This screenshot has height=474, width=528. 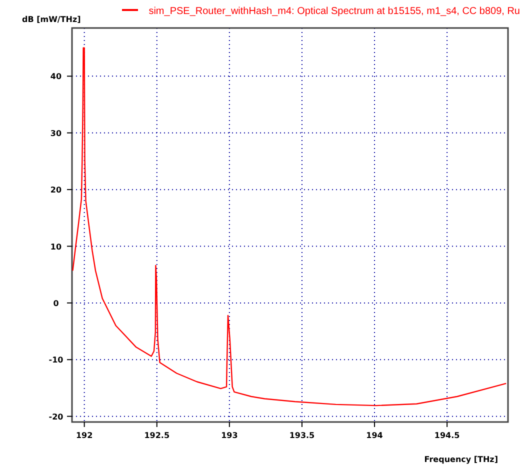 I want to click on x-tick-label: 193.5, so click(x=302, y=435).